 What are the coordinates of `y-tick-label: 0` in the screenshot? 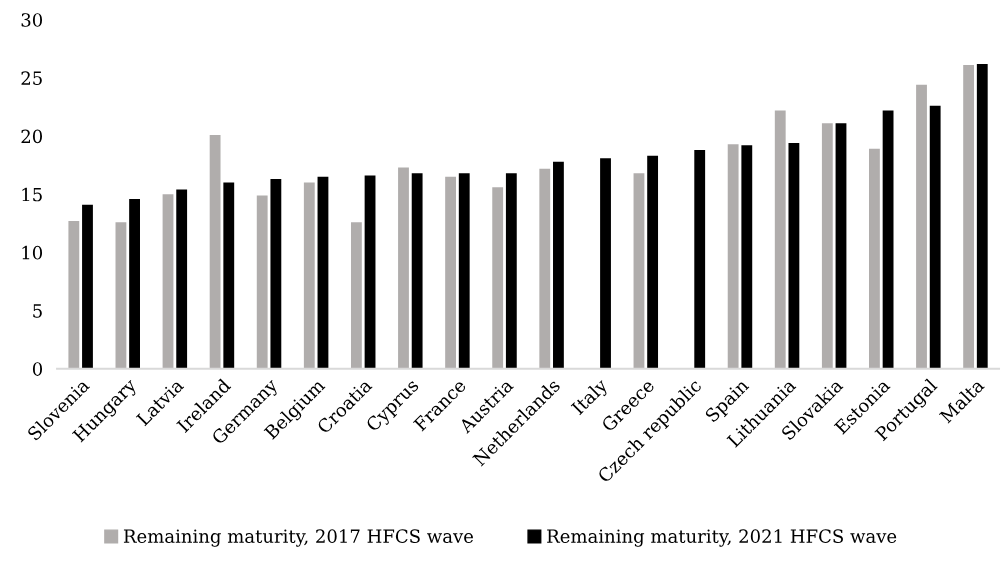 It's located at (37, 369).